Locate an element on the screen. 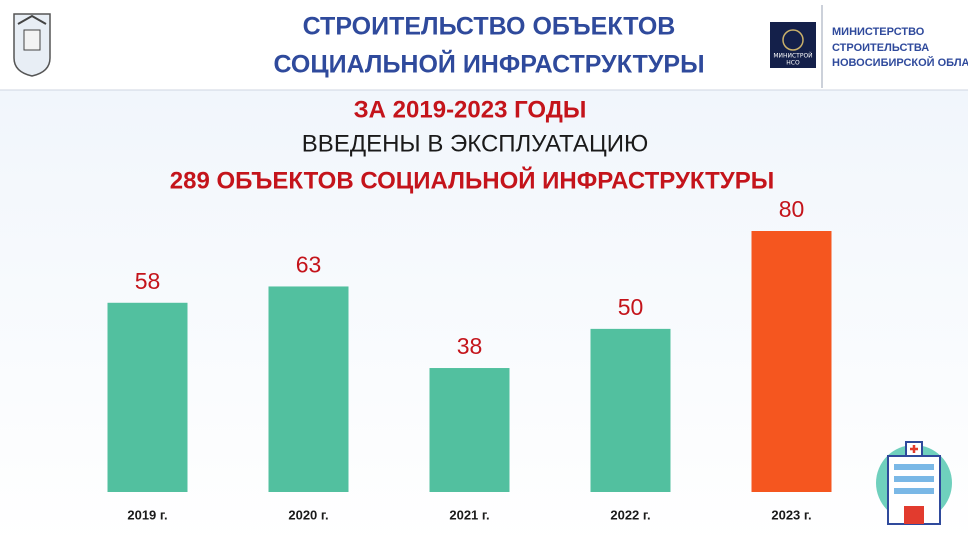 Image resolution: width=968 pixels, height=544 pixels. x-tick-label: 2019 г. is located at coordinates (147, 514).